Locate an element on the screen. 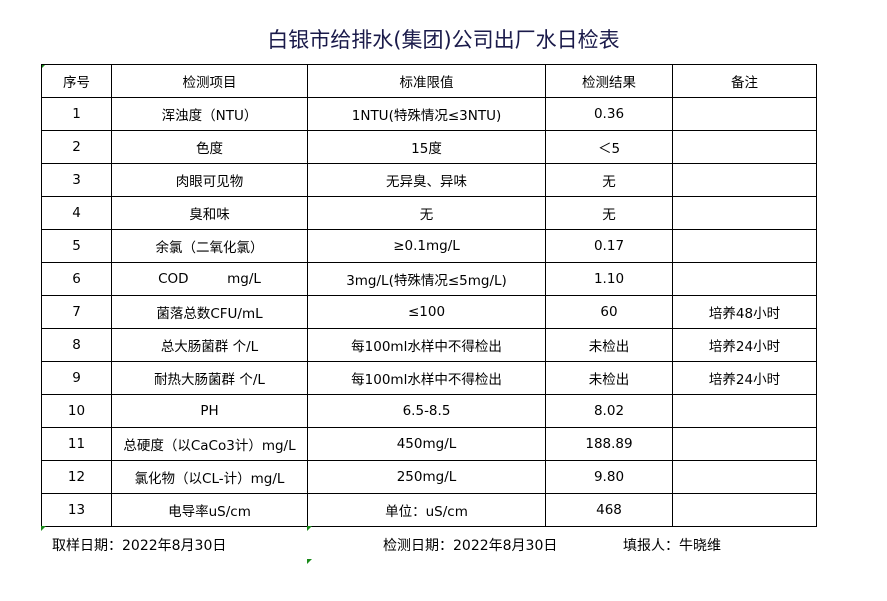 The height and width of the screenshot is (601, 887). cell-standard: 250mg/L is located at coordinates (426, 477).